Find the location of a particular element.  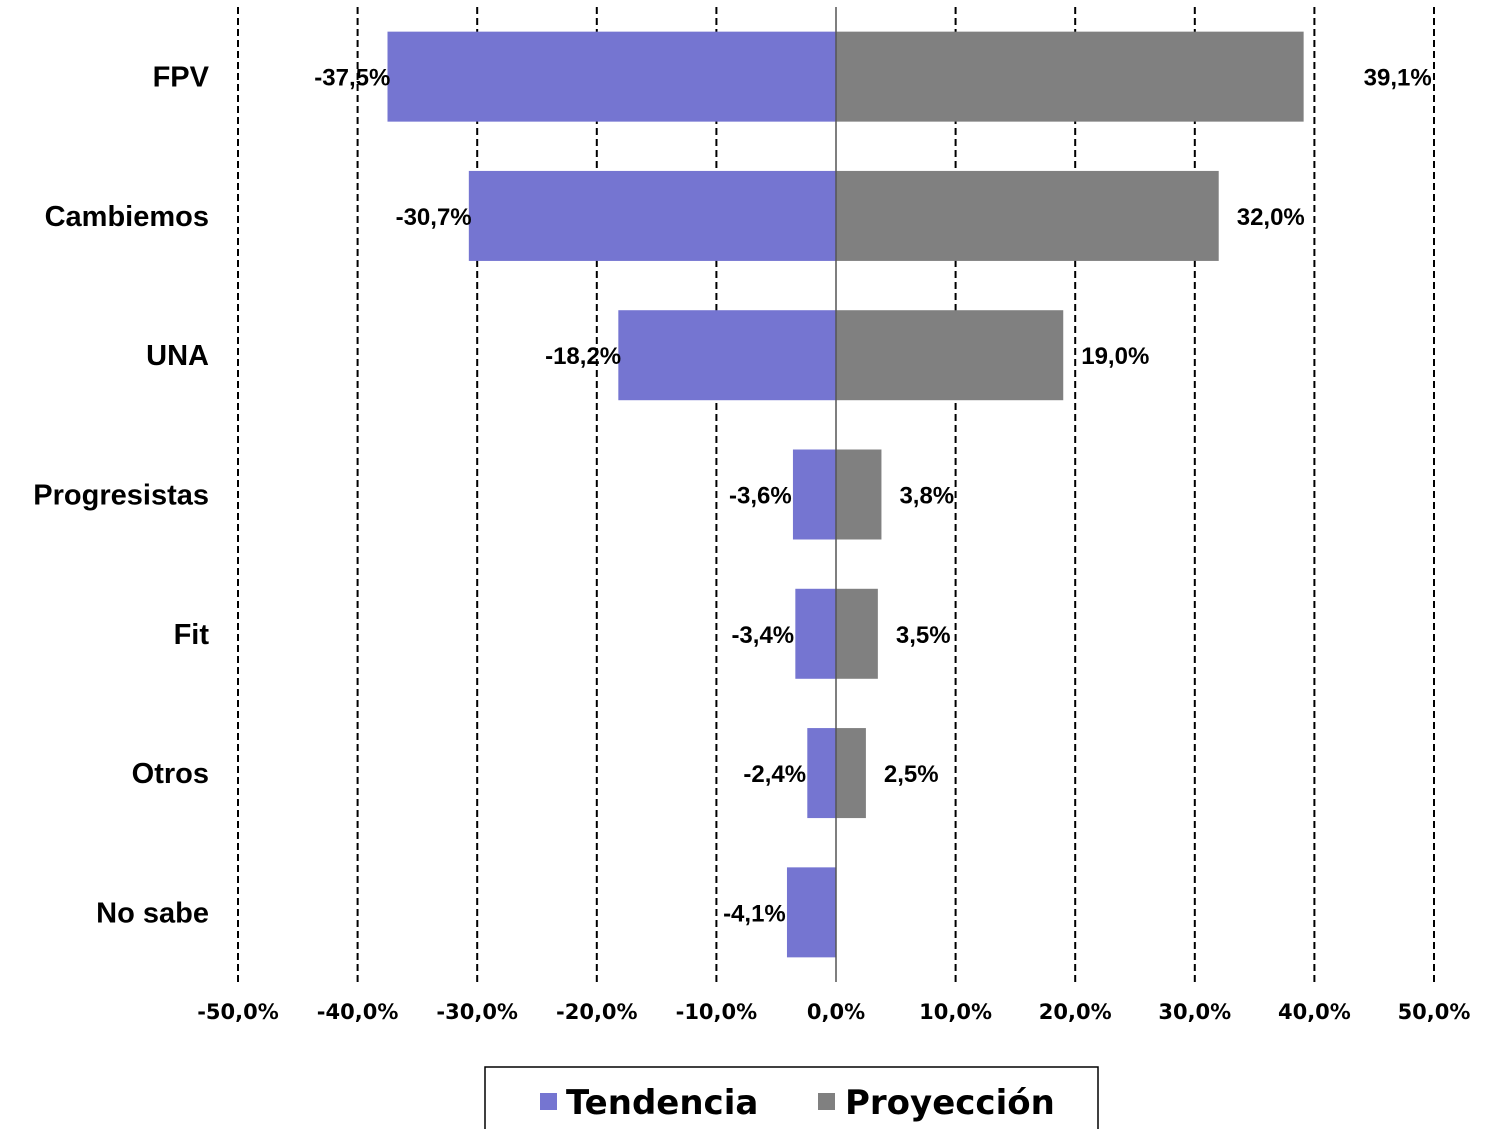

data-label-proyeccion-fit: 3,5% is located at coordinates (923, 635).